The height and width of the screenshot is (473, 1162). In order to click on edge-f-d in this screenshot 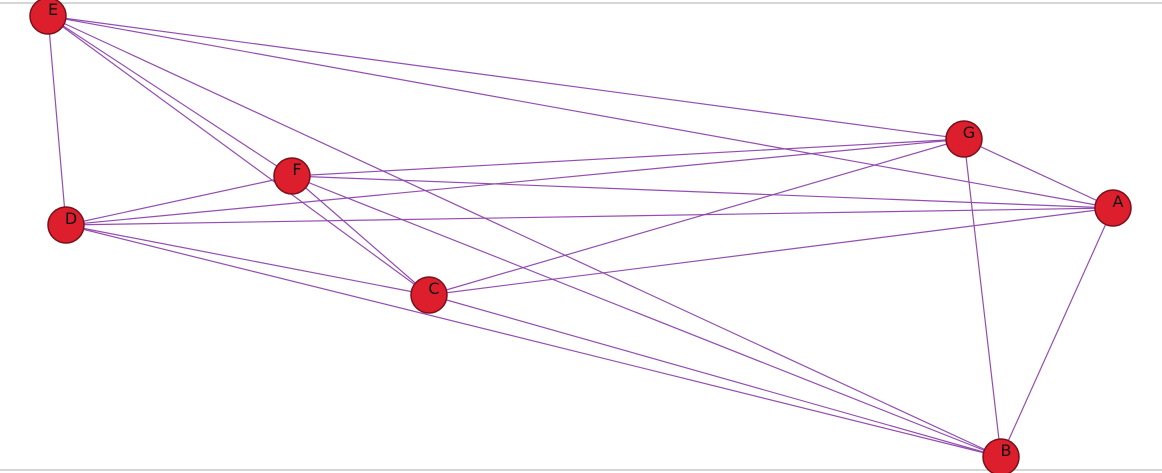, I will do `click(179, 200)`.